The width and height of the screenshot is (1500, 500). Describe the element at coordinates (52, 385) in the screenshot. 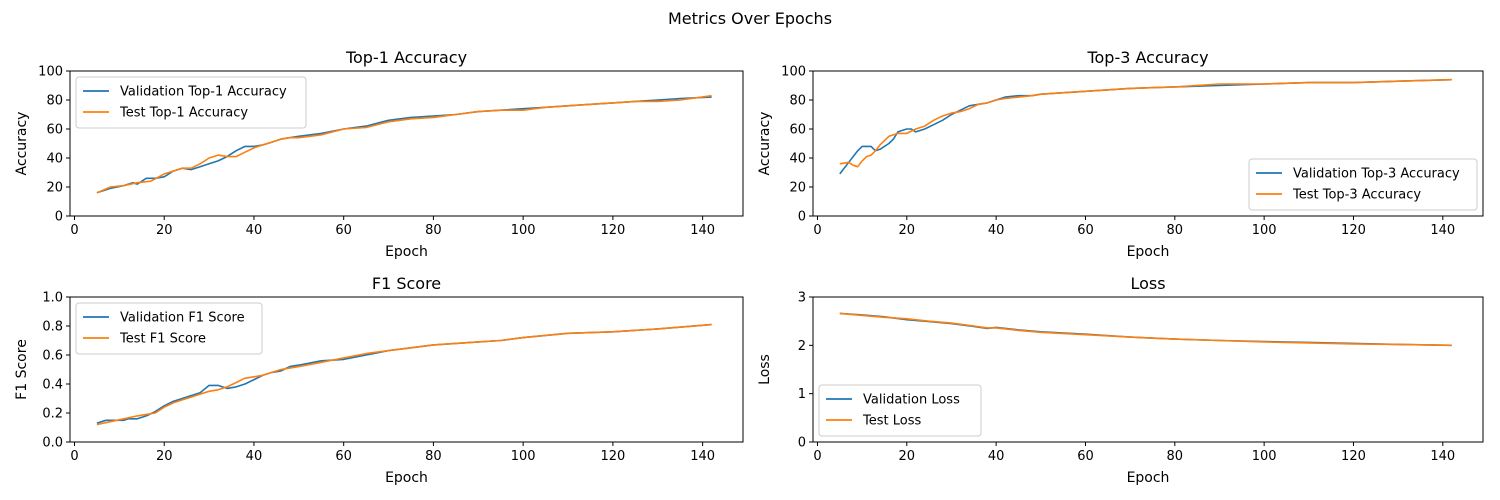

I see `f1-score-ytick-label: 0.4` at that location.